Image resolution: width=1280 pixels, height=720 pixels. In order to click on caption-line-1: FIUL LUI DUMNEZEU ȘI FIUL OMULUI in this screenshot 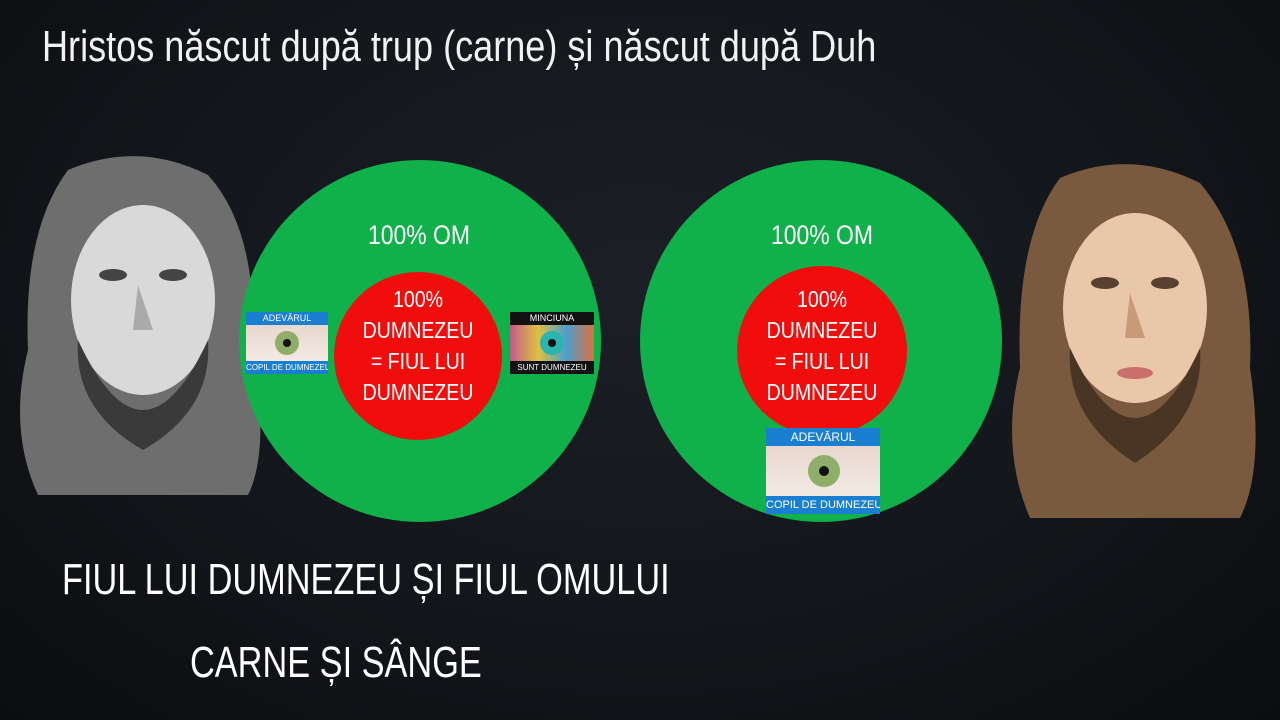, I will do `click(366, 579)`.